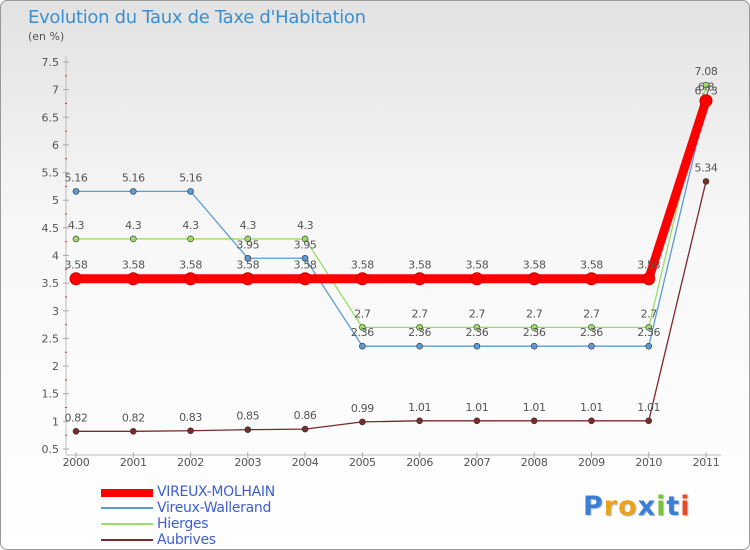 The image size is (750, 550). I want to click on y-tick-label: 5.5, so click(51, 173).